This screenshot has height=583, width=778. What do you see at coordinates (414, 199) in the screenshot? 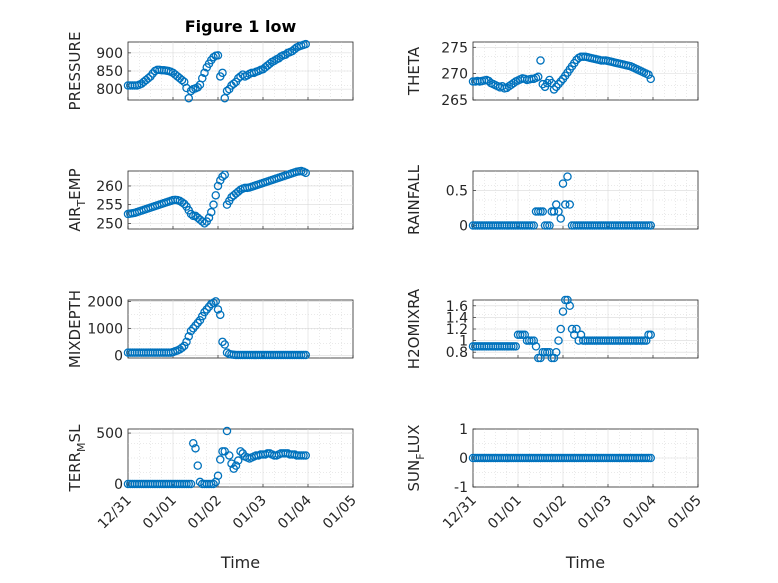
I see `rainfall-y-axis-label: RAINFALL` at bounding box center [414, 199].